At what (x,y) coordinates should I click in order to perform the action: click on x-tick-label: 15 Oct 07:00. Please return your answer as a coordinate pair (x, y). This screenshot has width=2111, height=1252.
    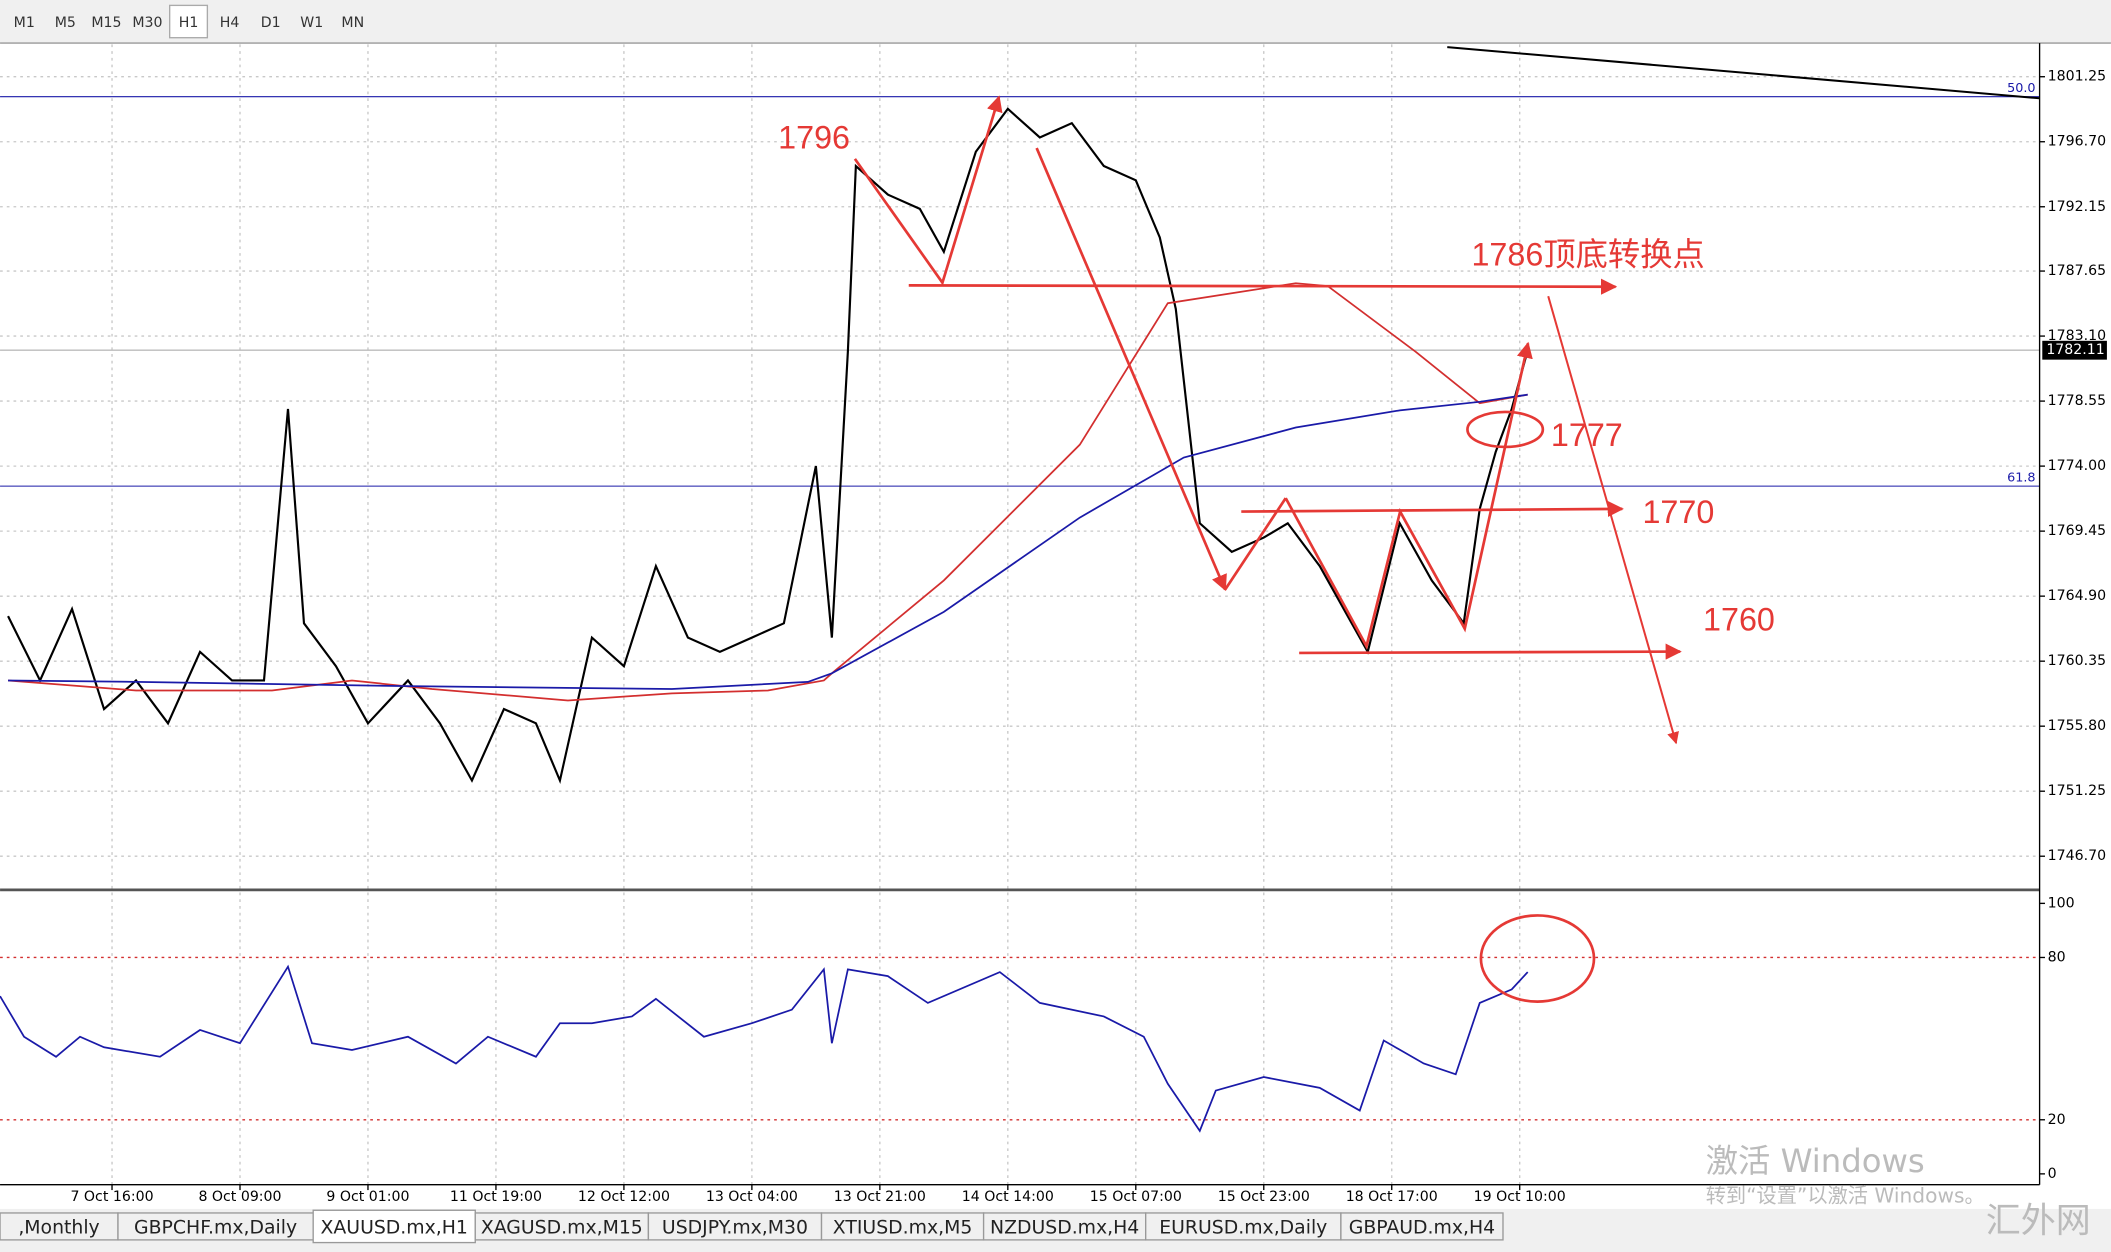
    Looking at the image, I should click on (1136, 1197).